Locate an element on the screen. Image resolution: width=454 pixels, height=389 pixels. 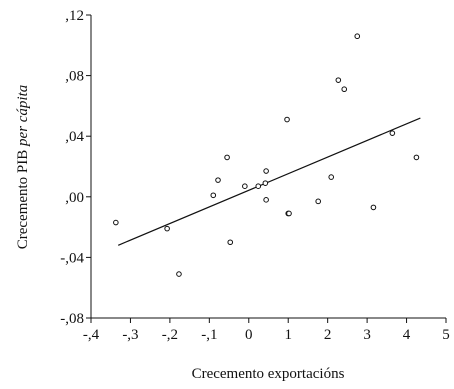
x-tick-label: 5 is located at coordinates (446, 335).